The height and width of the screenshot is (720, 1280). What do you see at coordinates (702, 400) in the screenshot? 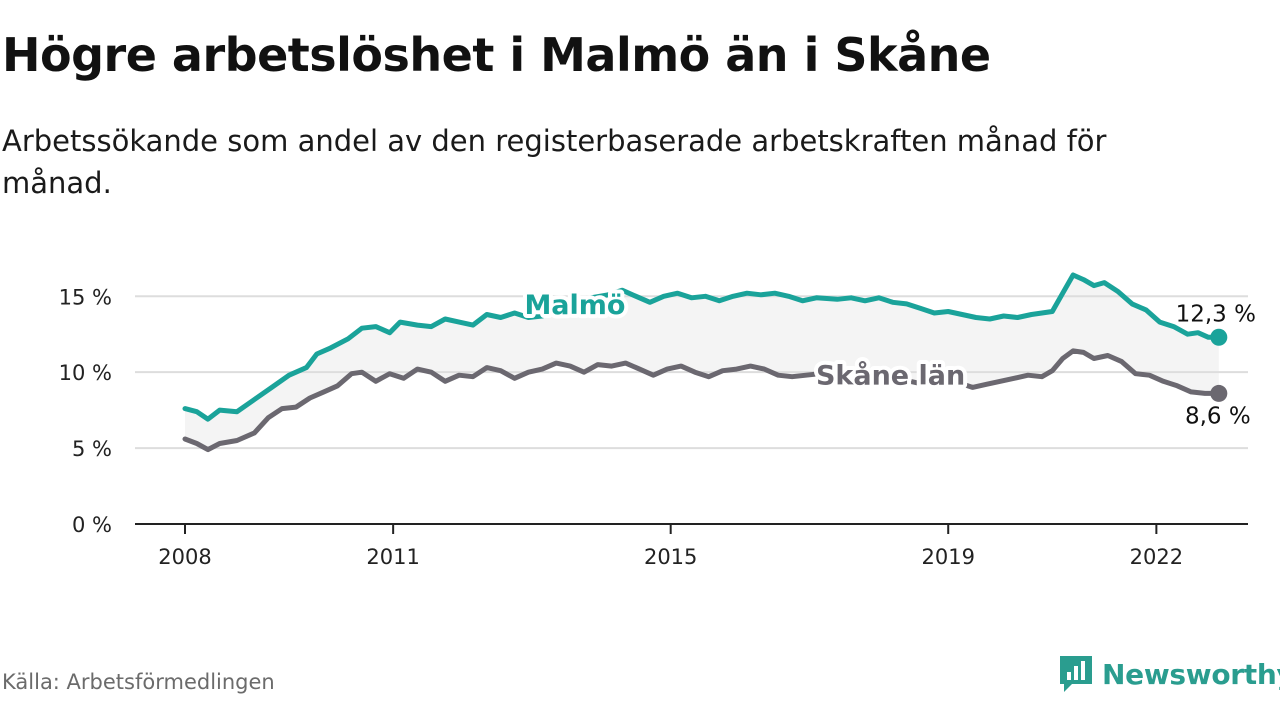
I see `series-line-skane` at bounding box center [702, 400].